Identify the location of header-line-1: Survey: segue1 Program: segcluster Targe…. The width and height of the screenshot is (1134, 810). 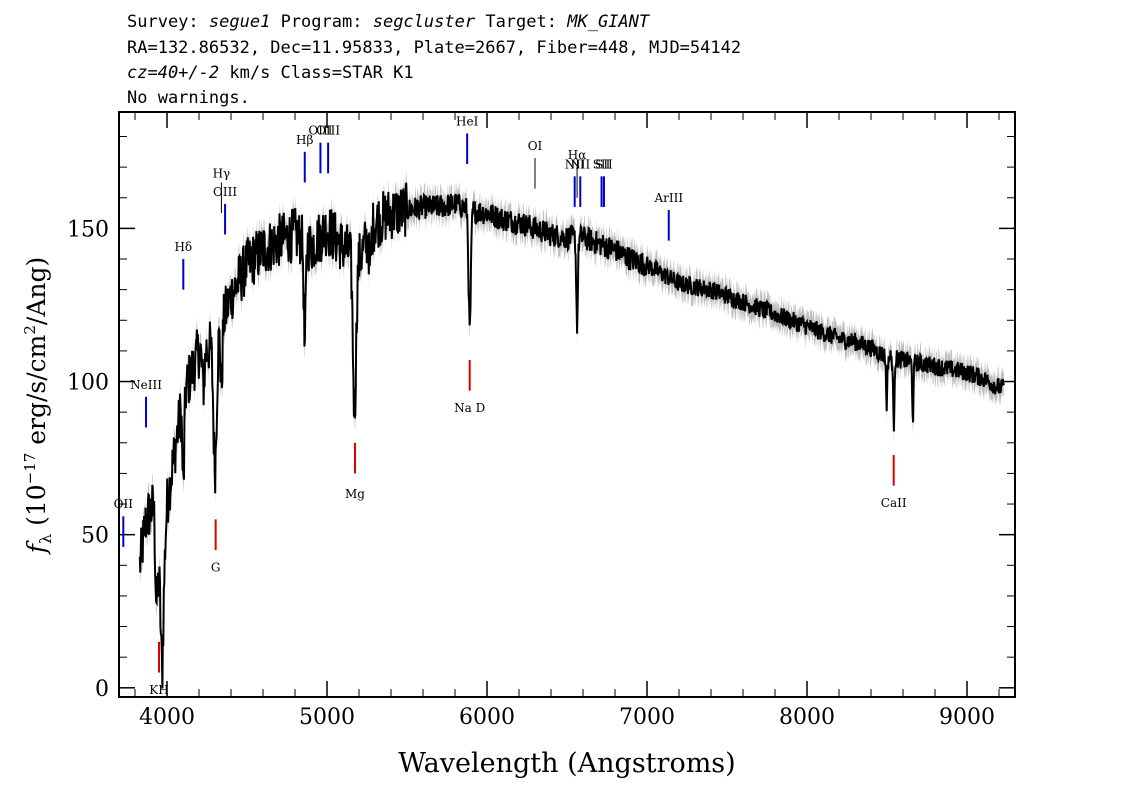
(388, 22).